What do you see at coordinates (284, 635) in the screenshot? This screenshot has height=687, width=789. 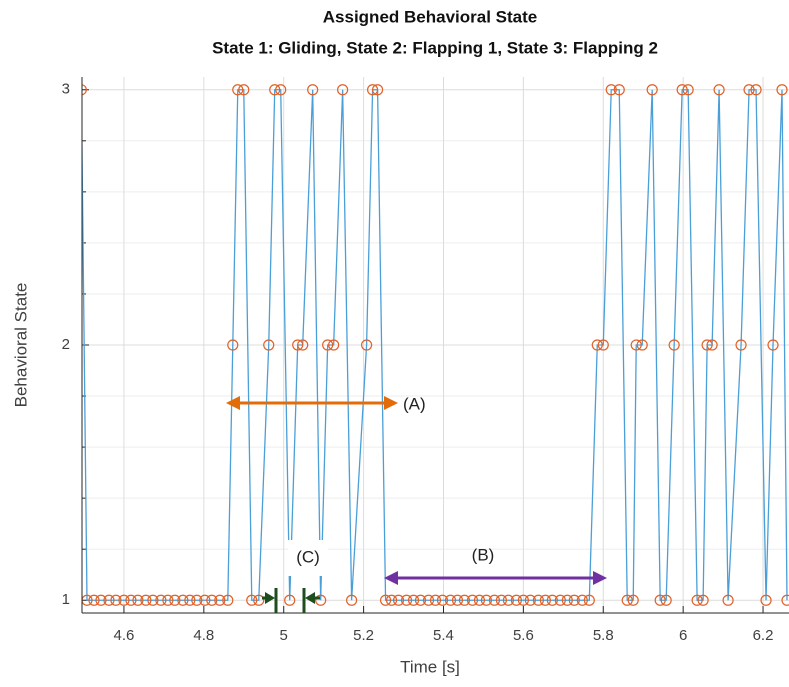 I see `x-tick-label: 5` at bounding box center [284, 635].